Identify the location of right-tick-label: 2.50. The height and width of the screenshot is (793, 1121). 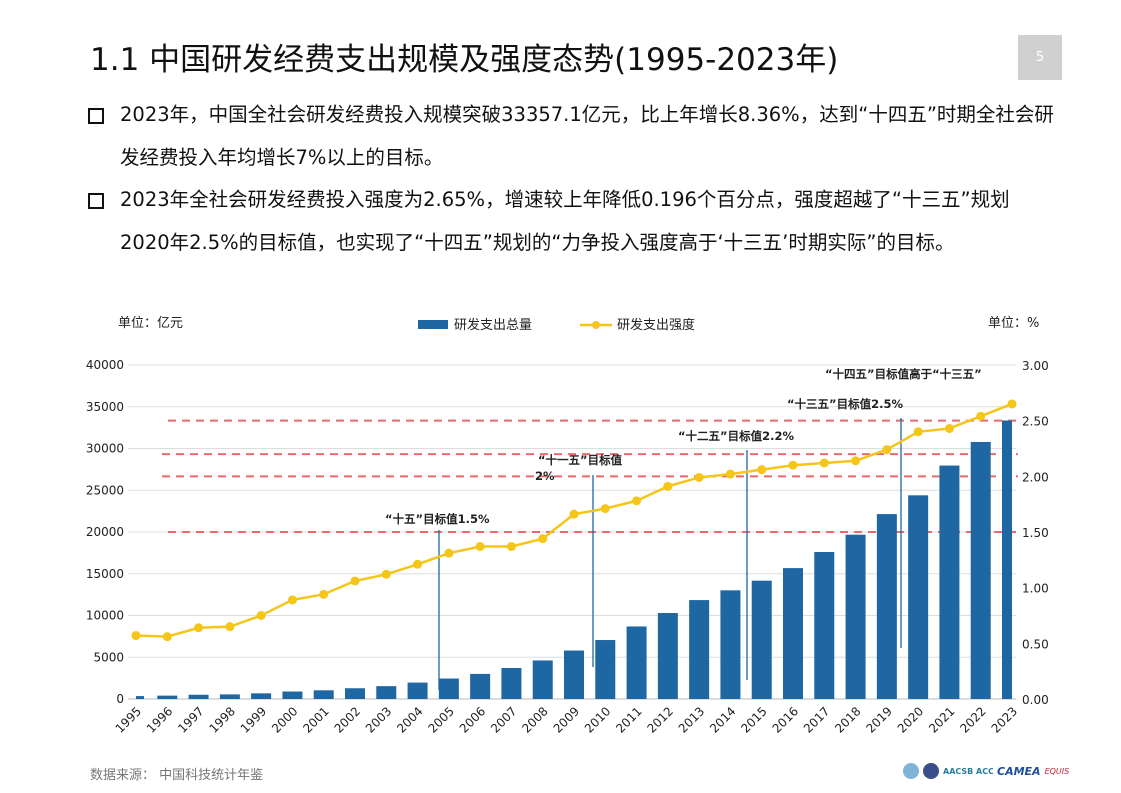
(1035, 422).